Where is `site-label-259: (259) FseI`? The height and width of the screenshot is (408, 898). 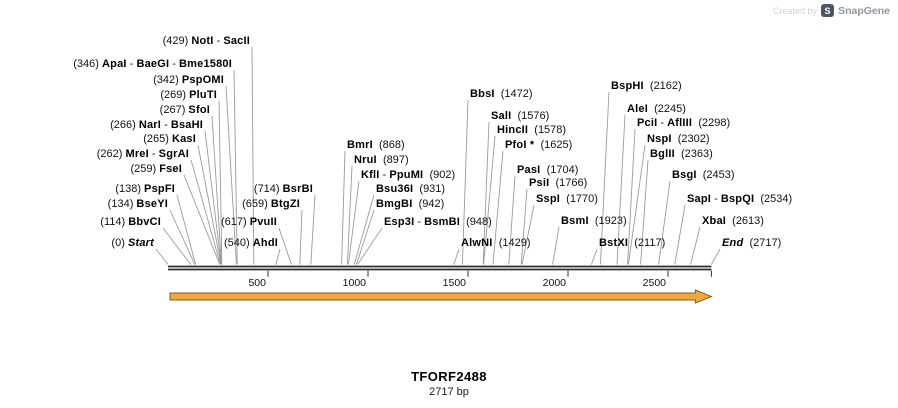 site-label-259: (259) FseI is located at coordinates (156, 169).